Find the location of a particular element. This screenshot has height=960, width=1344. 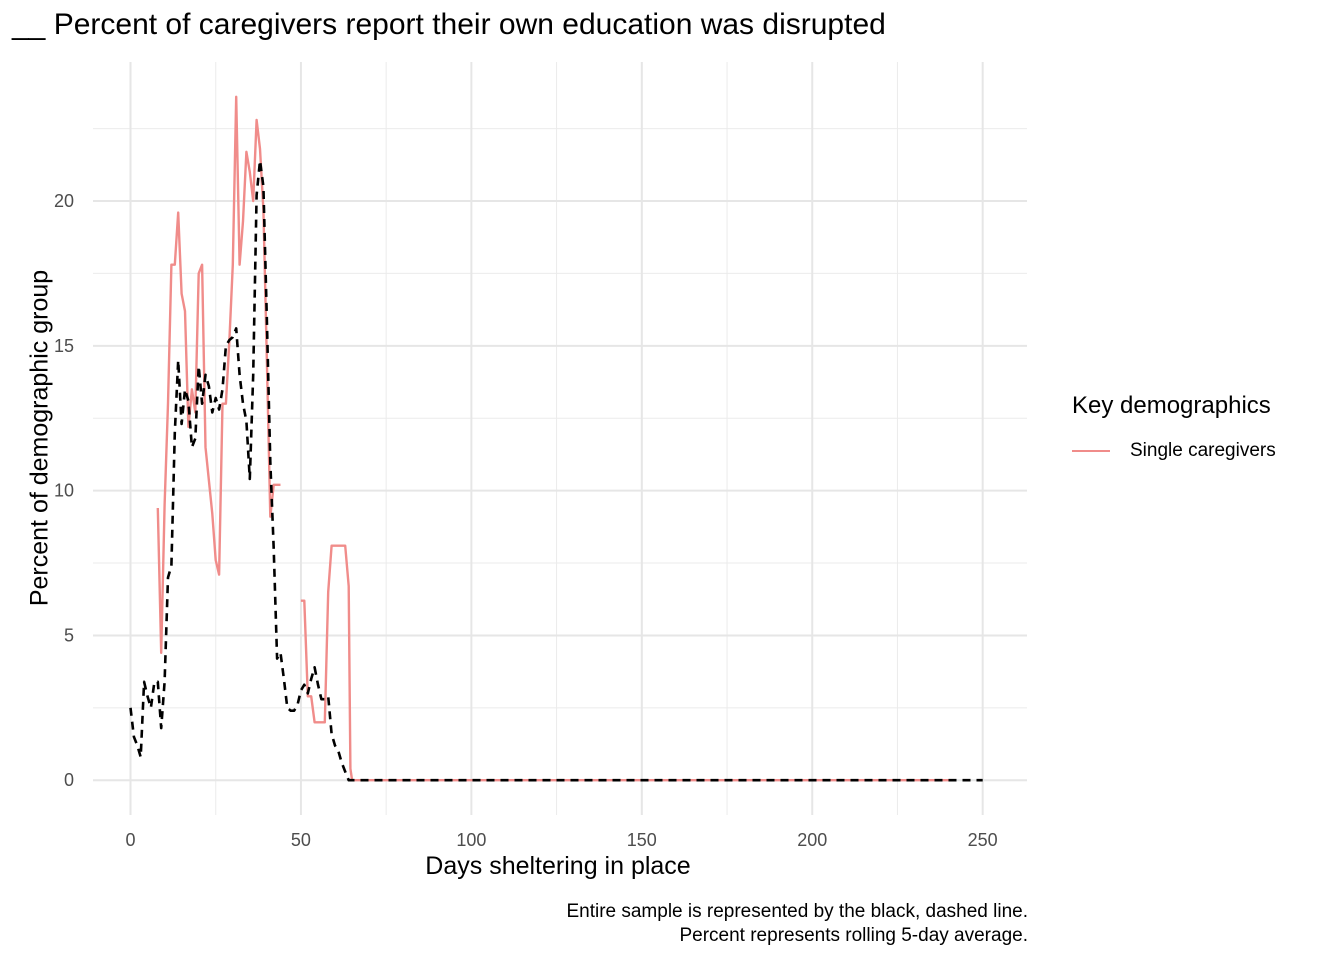

y-tick-label: 10 is located at coordinates (64, 491).